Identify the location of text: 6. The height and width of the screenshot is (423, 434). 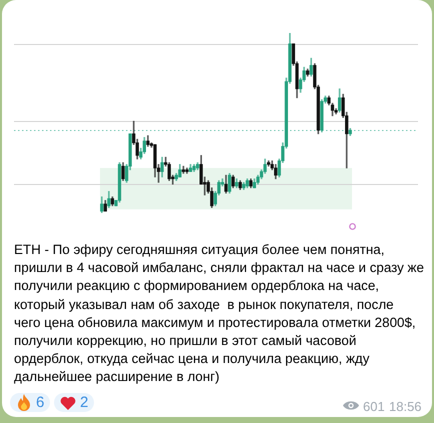
(40, 402).